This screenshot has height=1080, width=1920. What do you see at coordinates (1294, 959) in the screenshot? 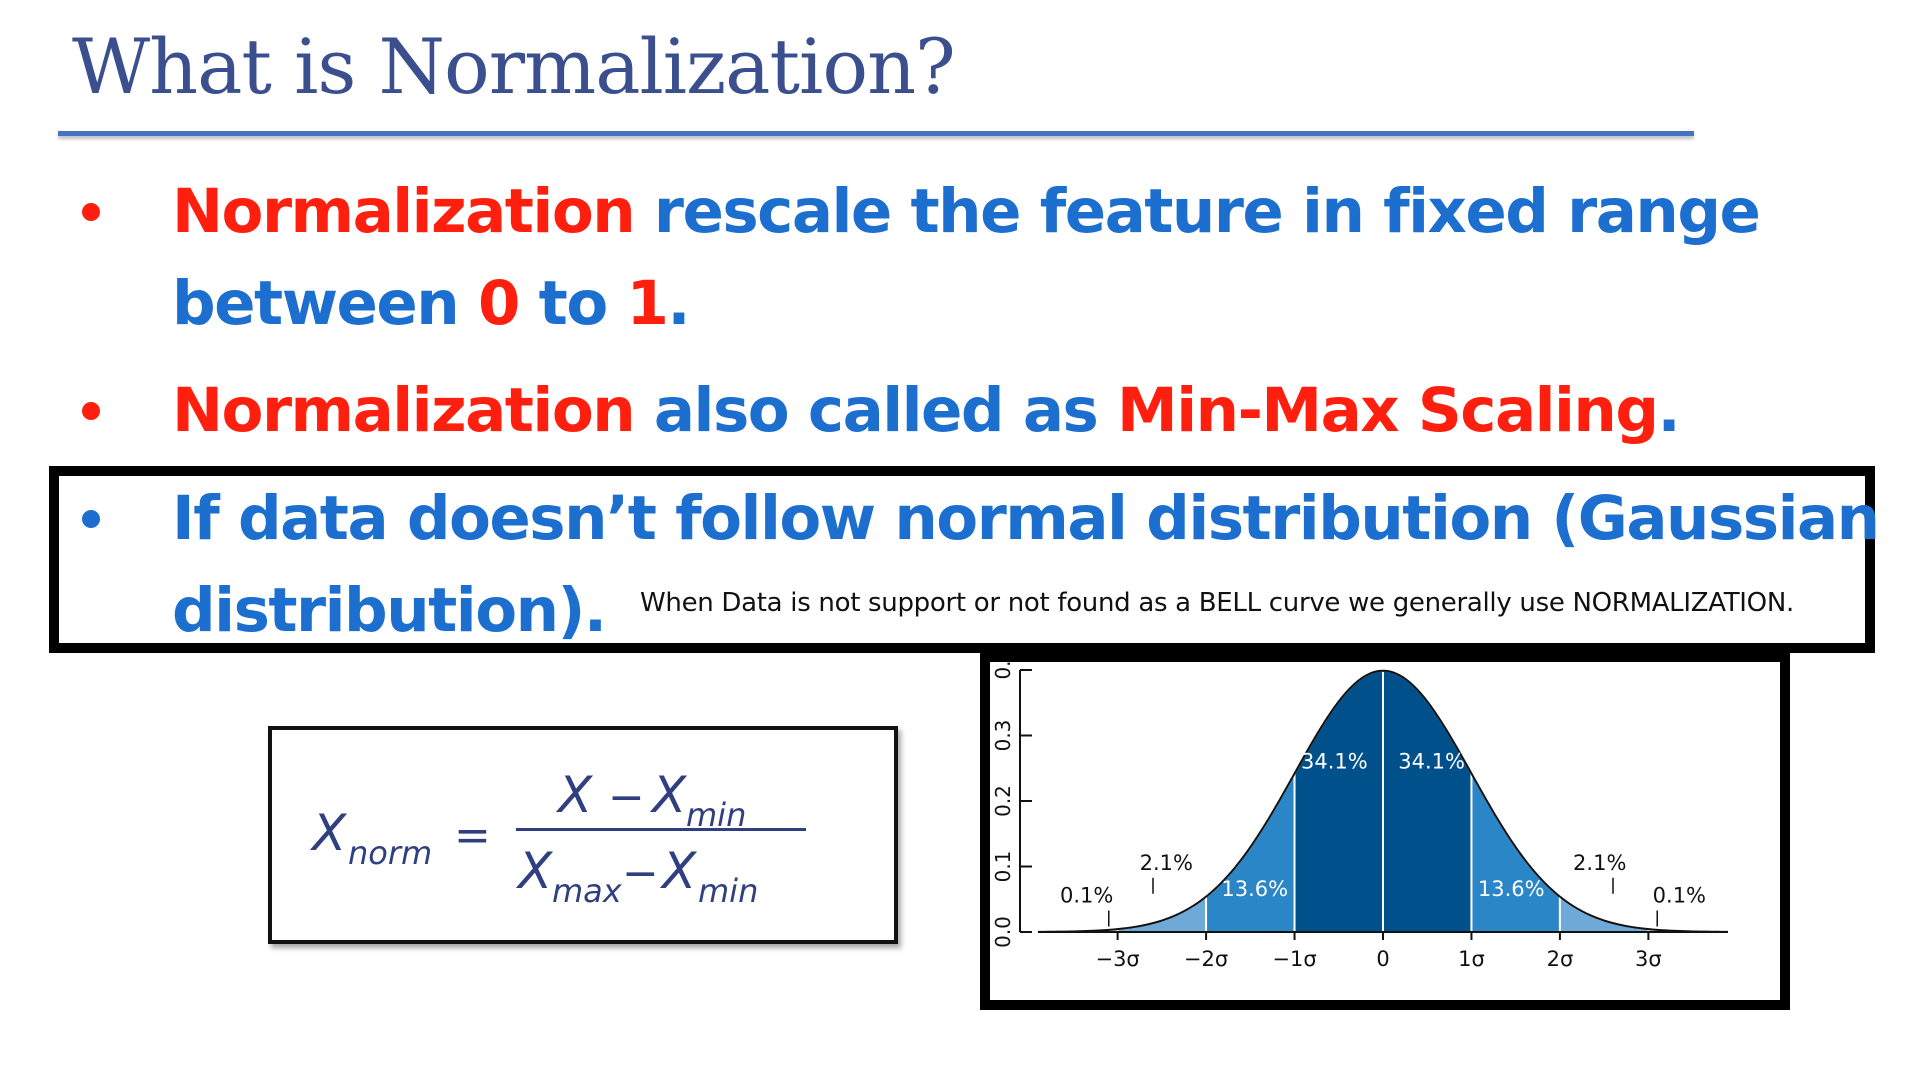
I see `x-tick-label: −1σ` at bounding box center [1294, 959].